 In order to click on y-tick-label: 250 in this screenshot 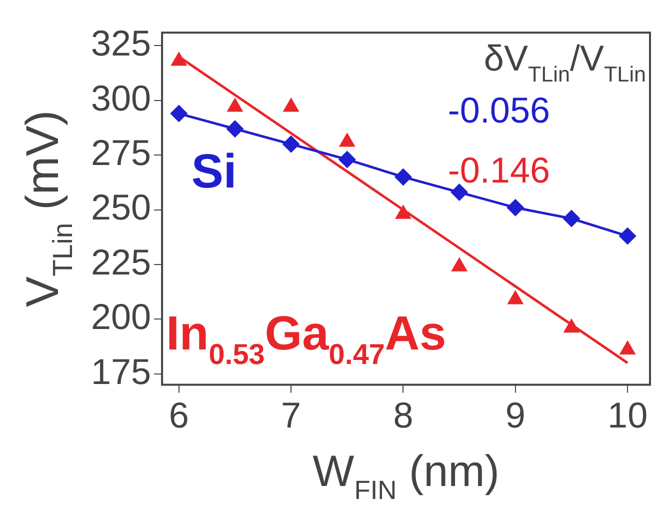, I will do `click(121, 207)`.